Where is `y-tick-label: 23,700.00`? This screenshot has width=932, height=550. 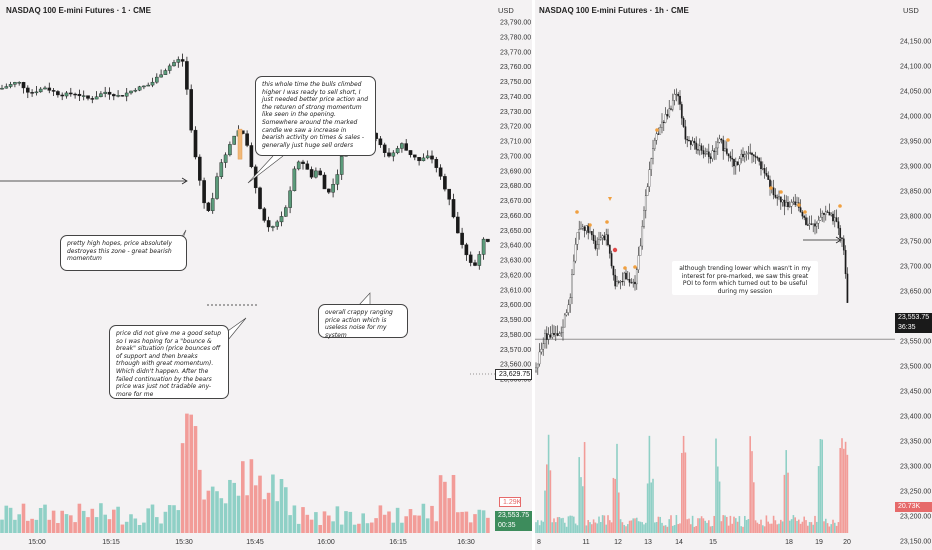
y-tick-label: 23,700.00 is located at coordinates (515, 156).